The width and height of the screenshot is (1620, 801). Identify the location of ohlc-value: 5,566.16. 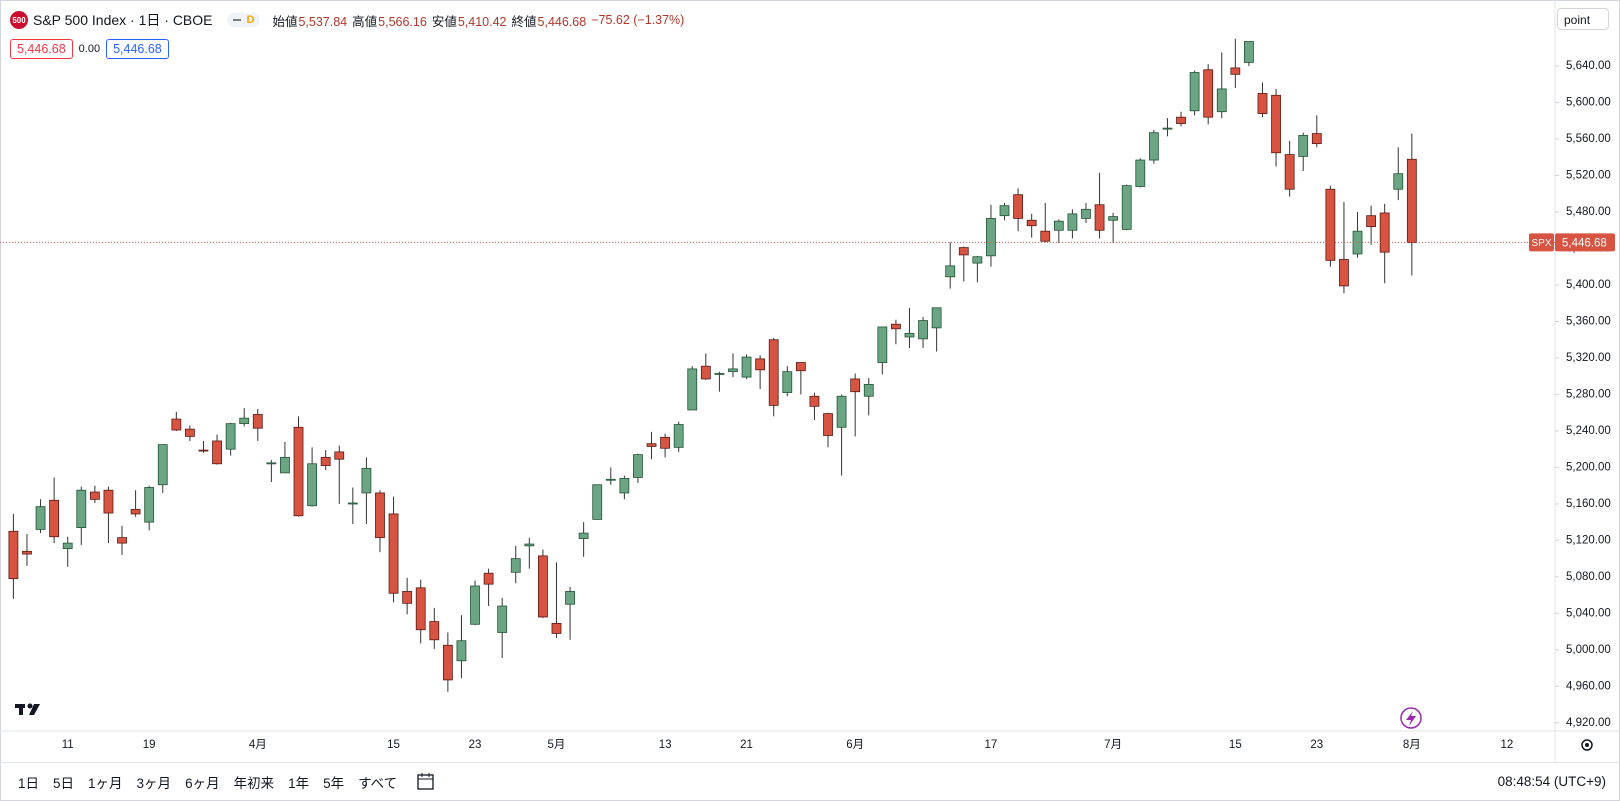
(402, 21).